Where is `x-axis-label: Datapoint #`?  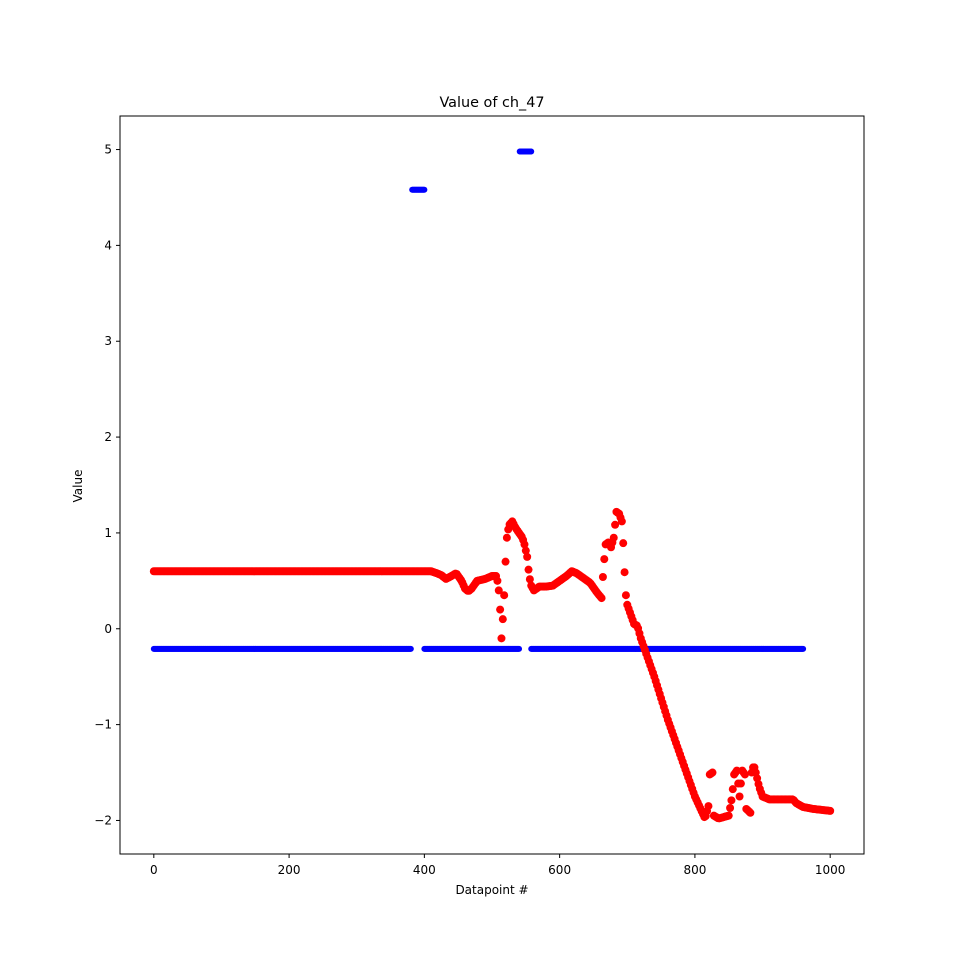
x-axis-label: Datapoint # is located at coordinates (491, 890).